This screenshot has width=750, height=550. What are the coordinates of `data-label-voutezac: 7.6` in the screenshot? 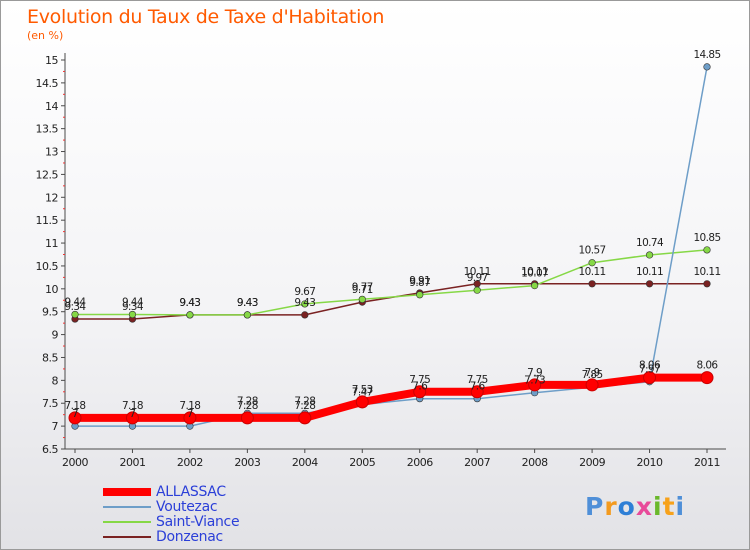 It's located at (478, 387).